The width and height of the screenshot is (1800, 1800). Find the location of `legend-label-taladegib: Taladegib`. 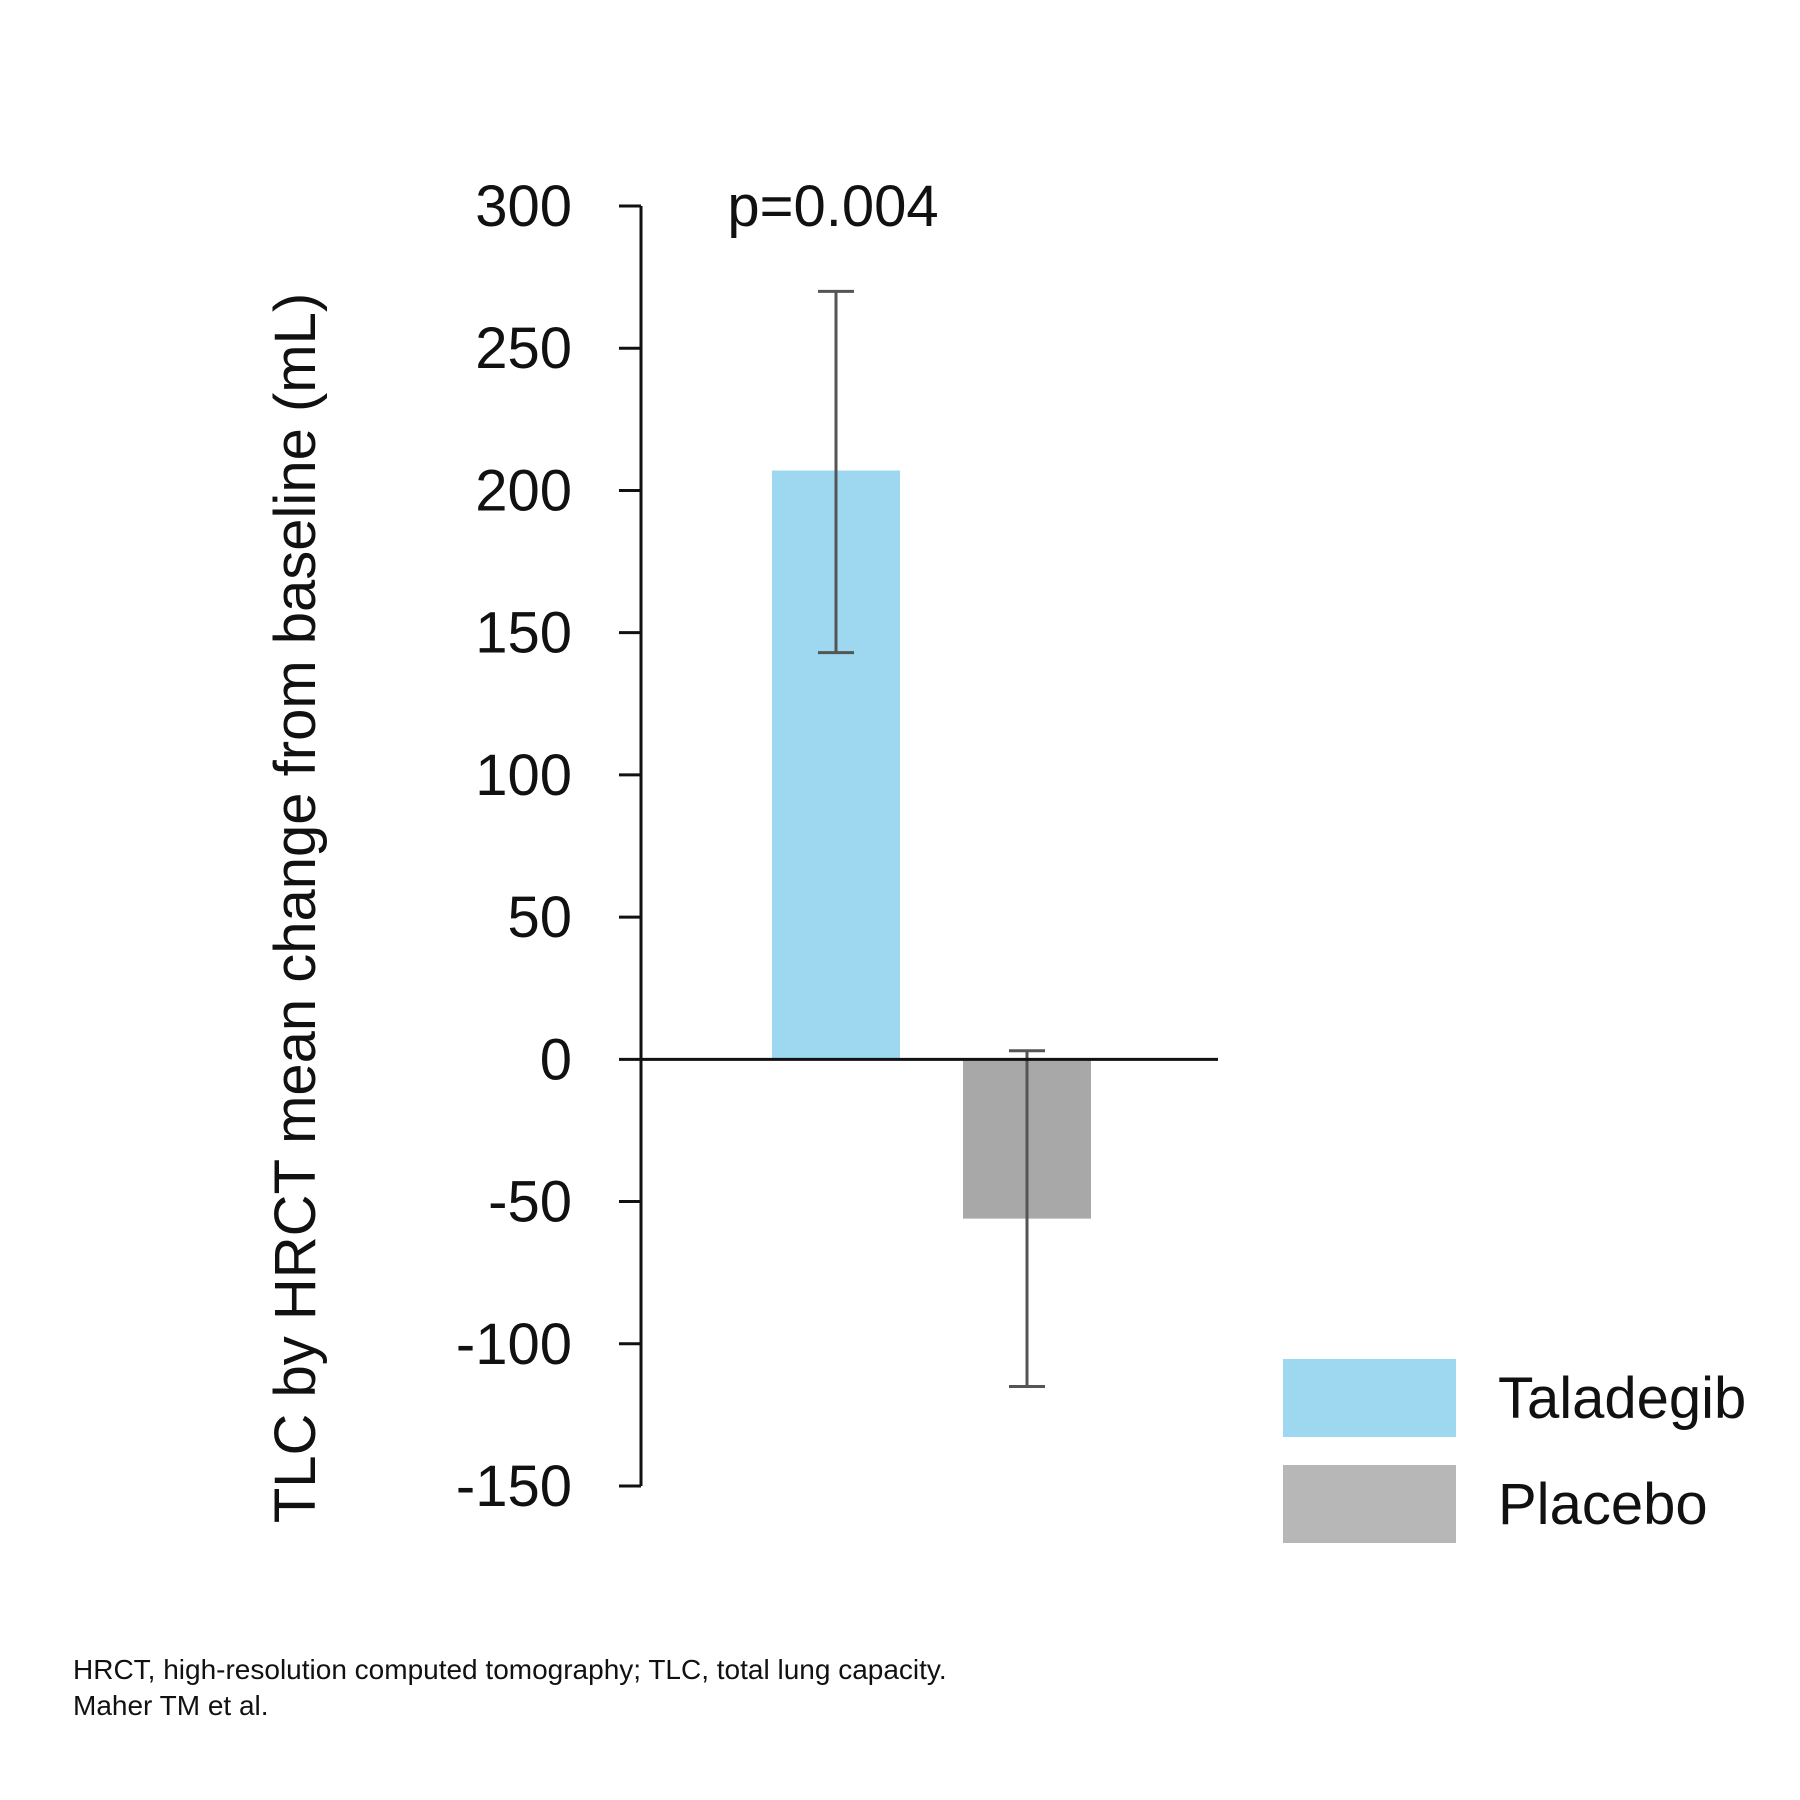

legend-label-taladegib: Taladegib is located at coordinates (1622, 1398).